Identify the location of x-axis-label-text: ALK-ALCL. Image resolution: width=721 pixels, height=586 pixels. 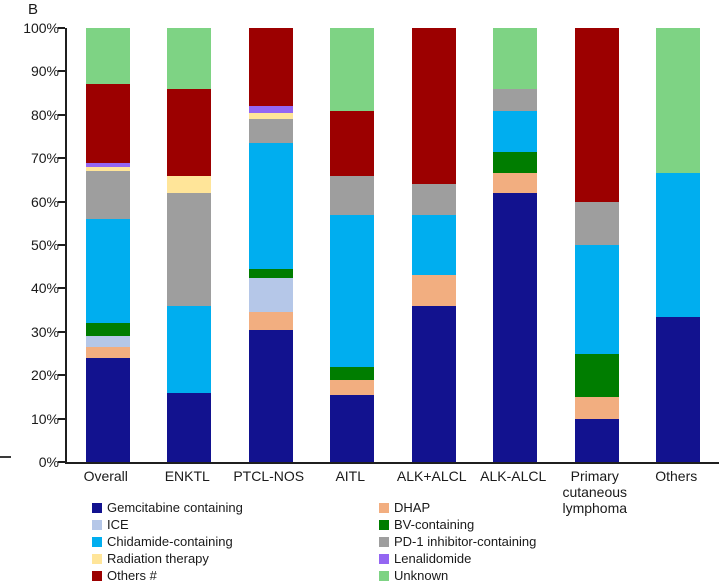
(513, 476).